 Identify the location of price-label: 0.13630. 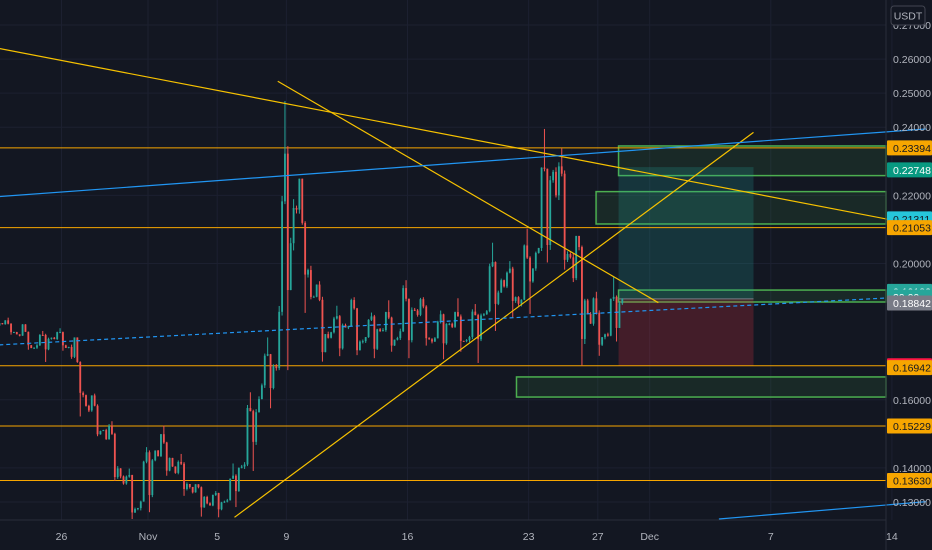
(912, 482).